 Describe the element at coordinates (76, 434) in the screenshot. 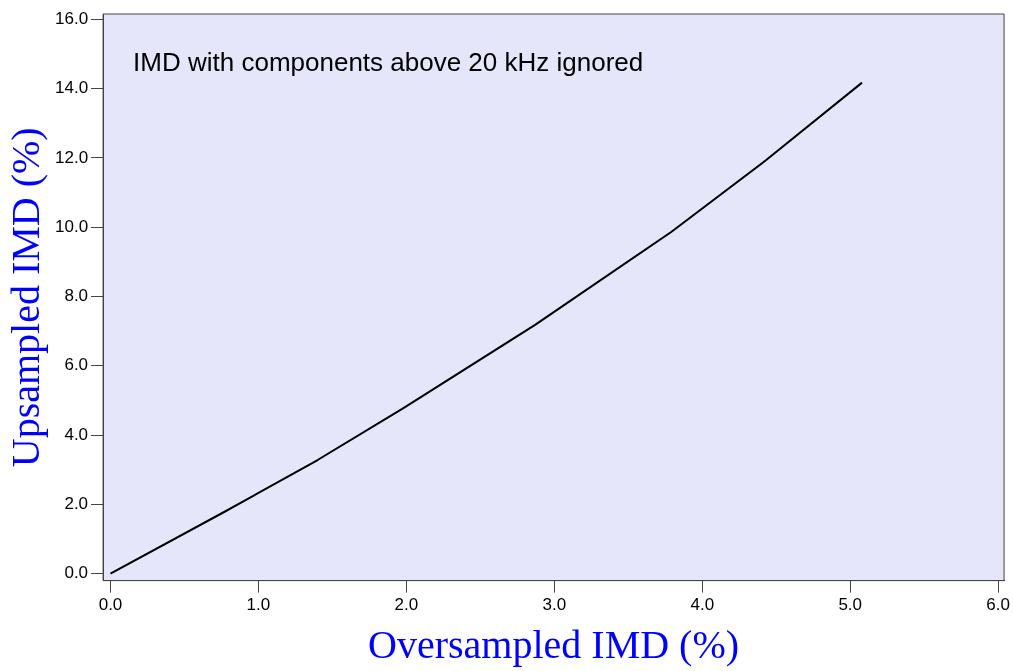

I see `y-tick-label: 4.0` at that location.